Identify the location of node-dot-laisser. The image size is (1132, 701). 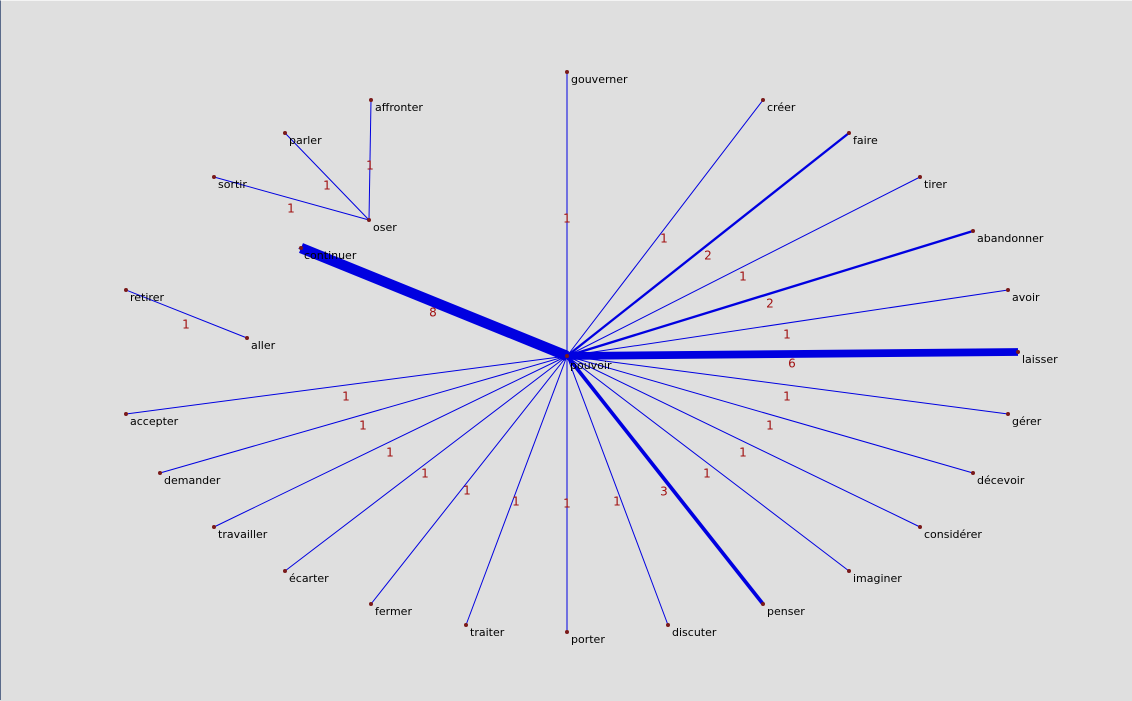
(1018, 352).